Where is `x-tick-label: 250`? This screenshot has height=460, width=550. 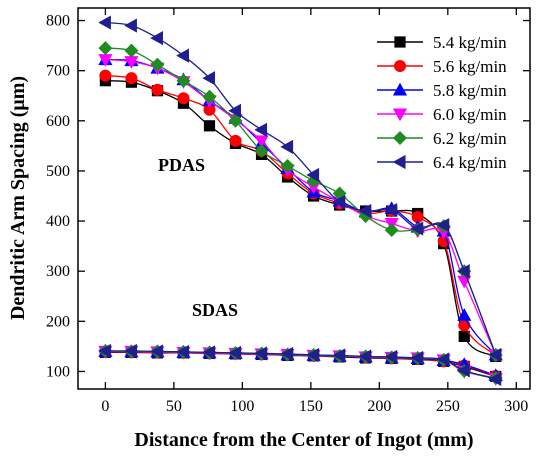
x-tick-label: 250 is located at coordinates (448, 406).